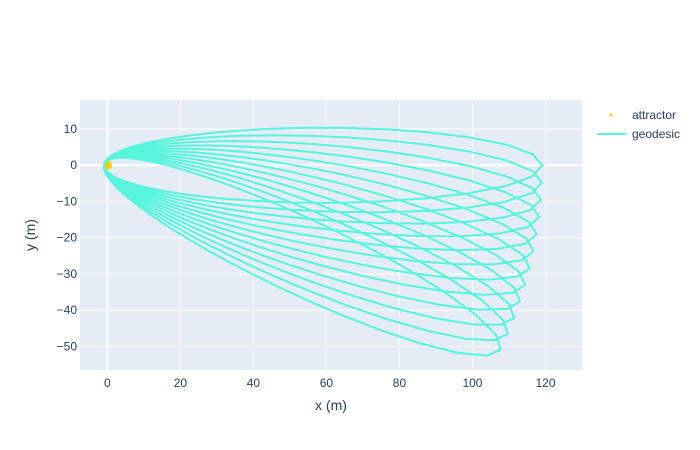 This screenshot has height=450, width=700. What do you see at coordinates (545, 383) in the screenshot?
I see `x-tick-label: 120` at bounding box center [545, 383].